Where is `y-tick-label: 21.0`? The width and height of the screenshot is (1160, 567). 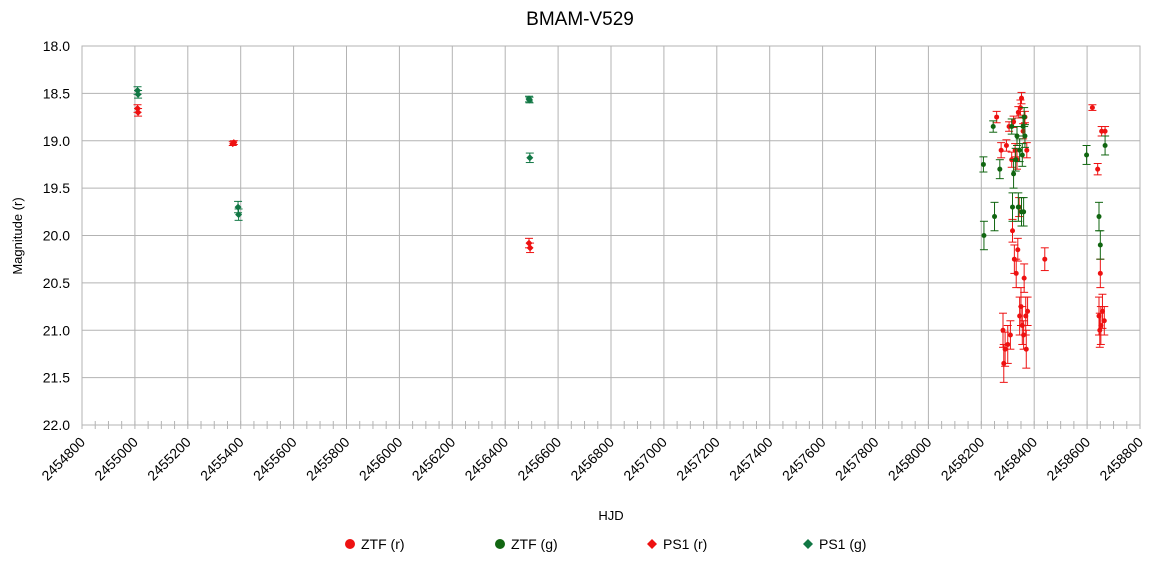 y-tick-label: 21.0 is located at coordinates (56, 330).